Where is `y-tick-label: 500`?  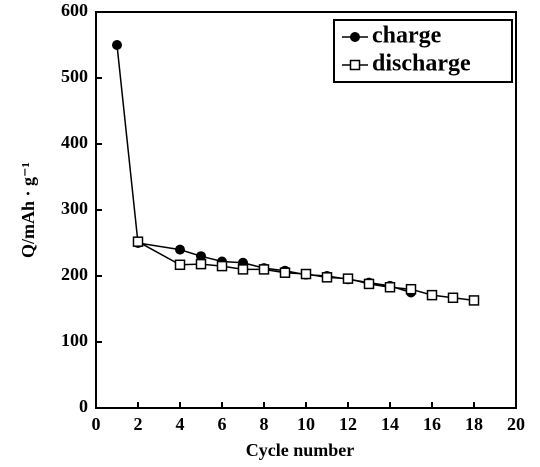
y-tick-label: 500 is located at coordinates (74, 76).